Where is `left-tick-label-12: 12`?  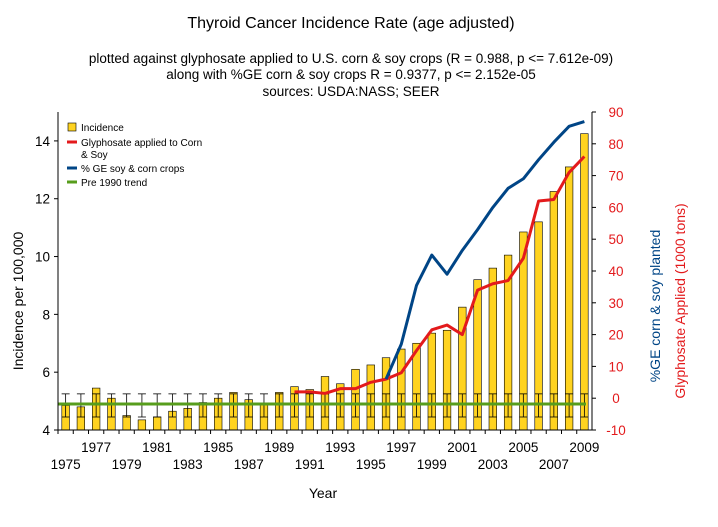
left-tick-label-12: 12 is located at coordinates (42, 199).